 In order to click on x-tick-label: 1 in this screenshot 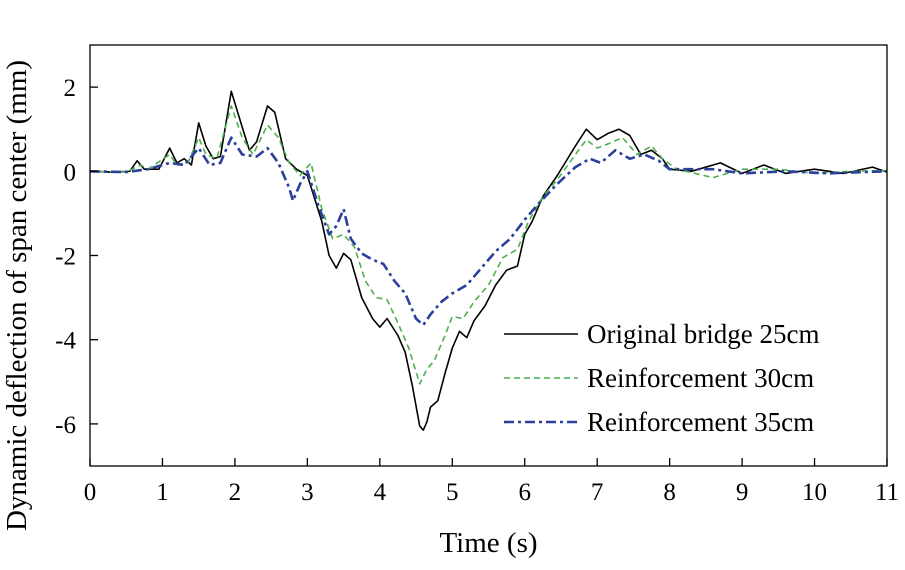, I will do `click(162, 492)`.